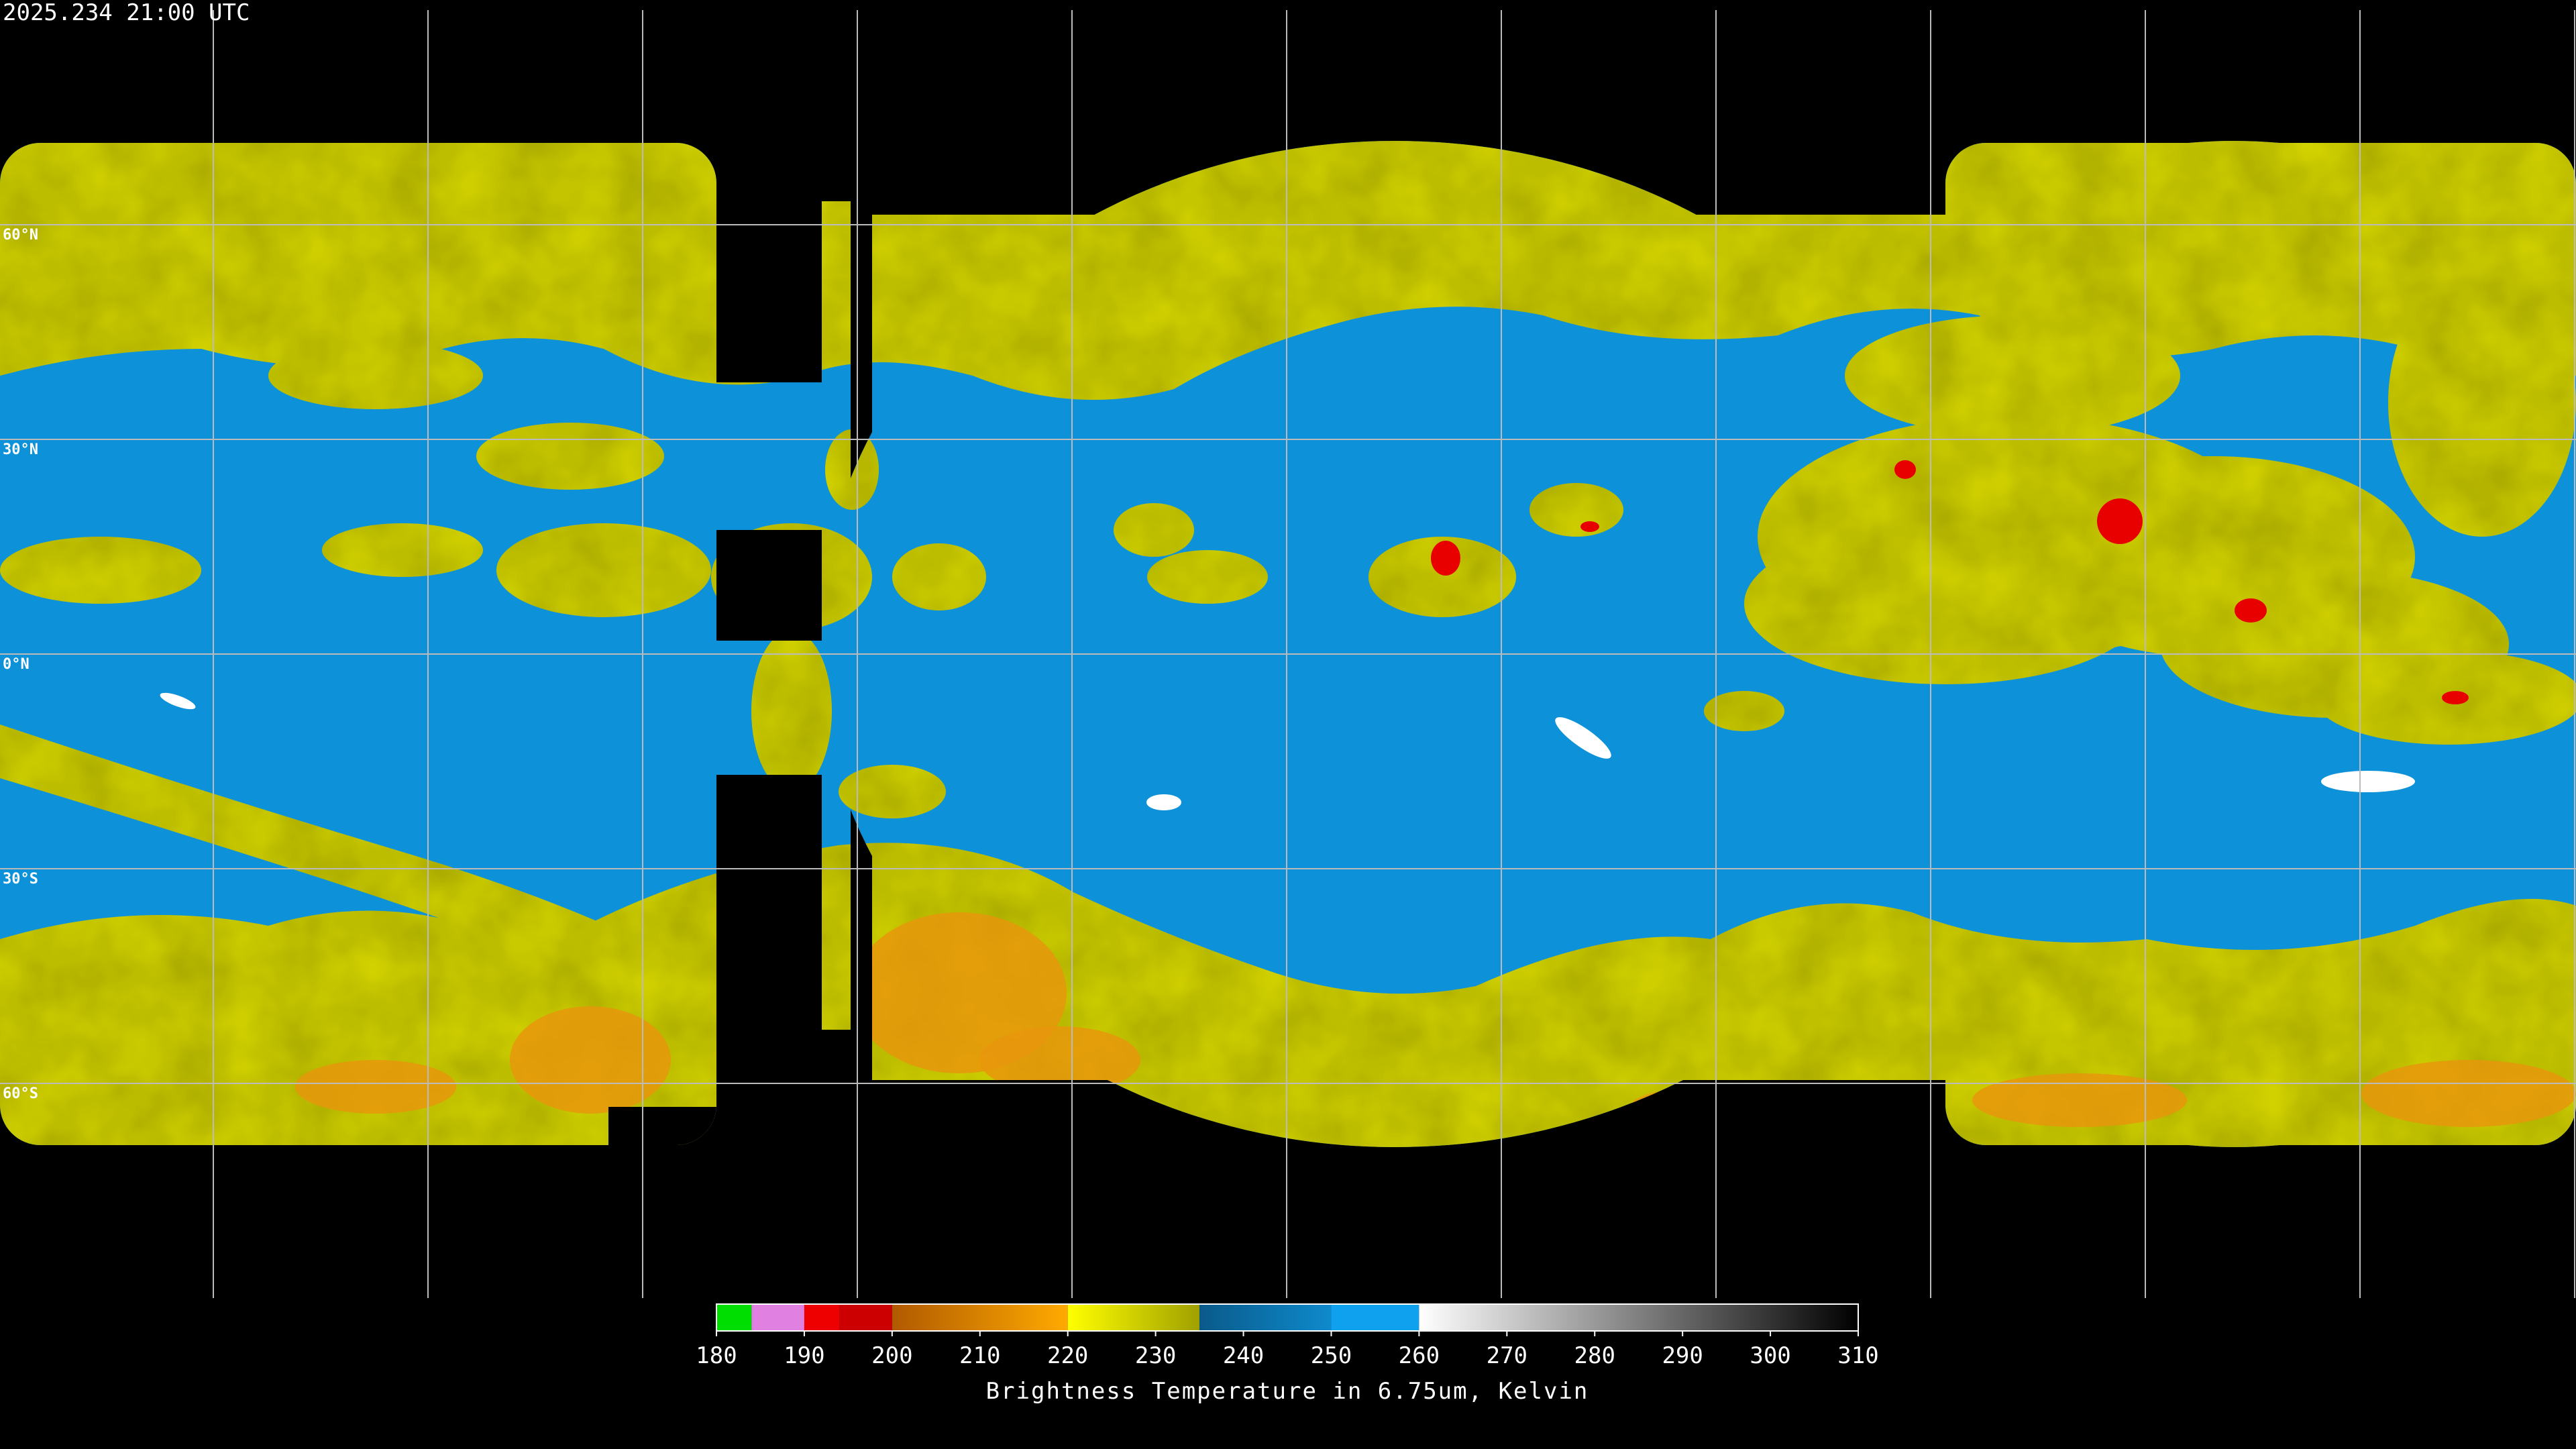  I want to click on colorbar-tick-label: 270, so click(1507, 1355).